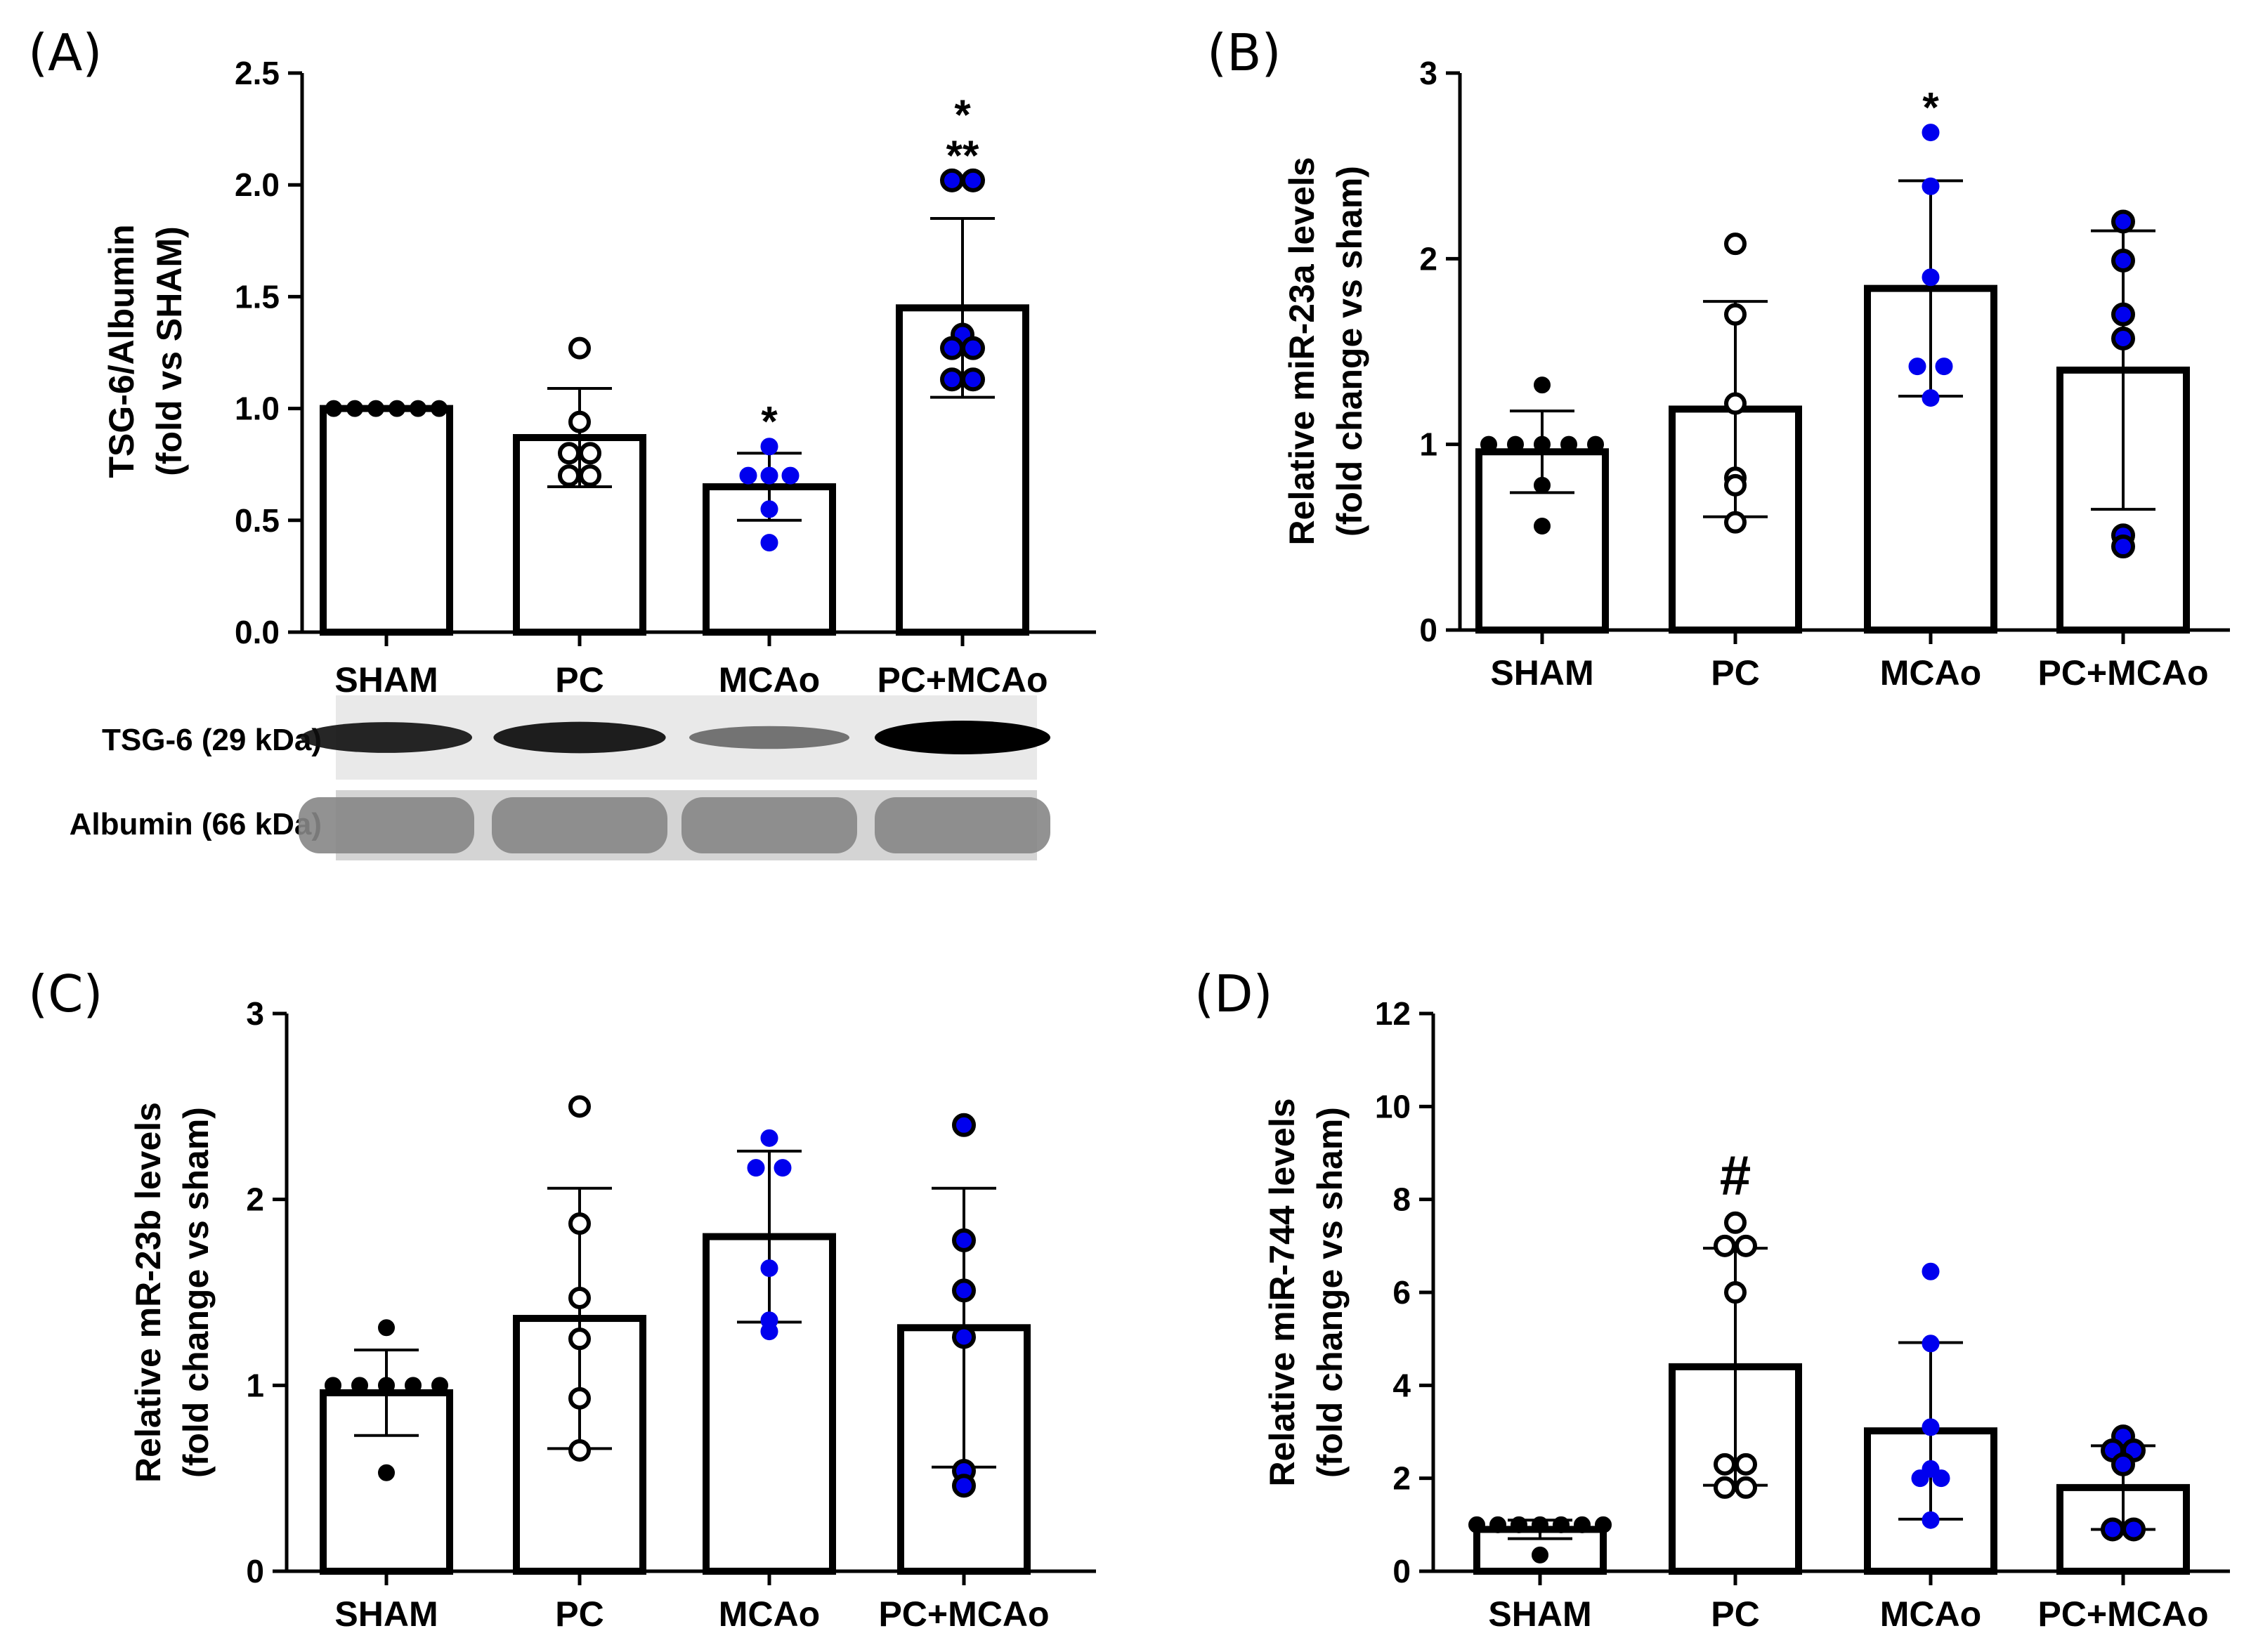 Image resolution: width=2244 pixels, height=1652 pixels. What do you see at coordinates (1393, 1013) in the screenshot?
I see `y-tick-label: 12` at bounding box center [1393, 1013].